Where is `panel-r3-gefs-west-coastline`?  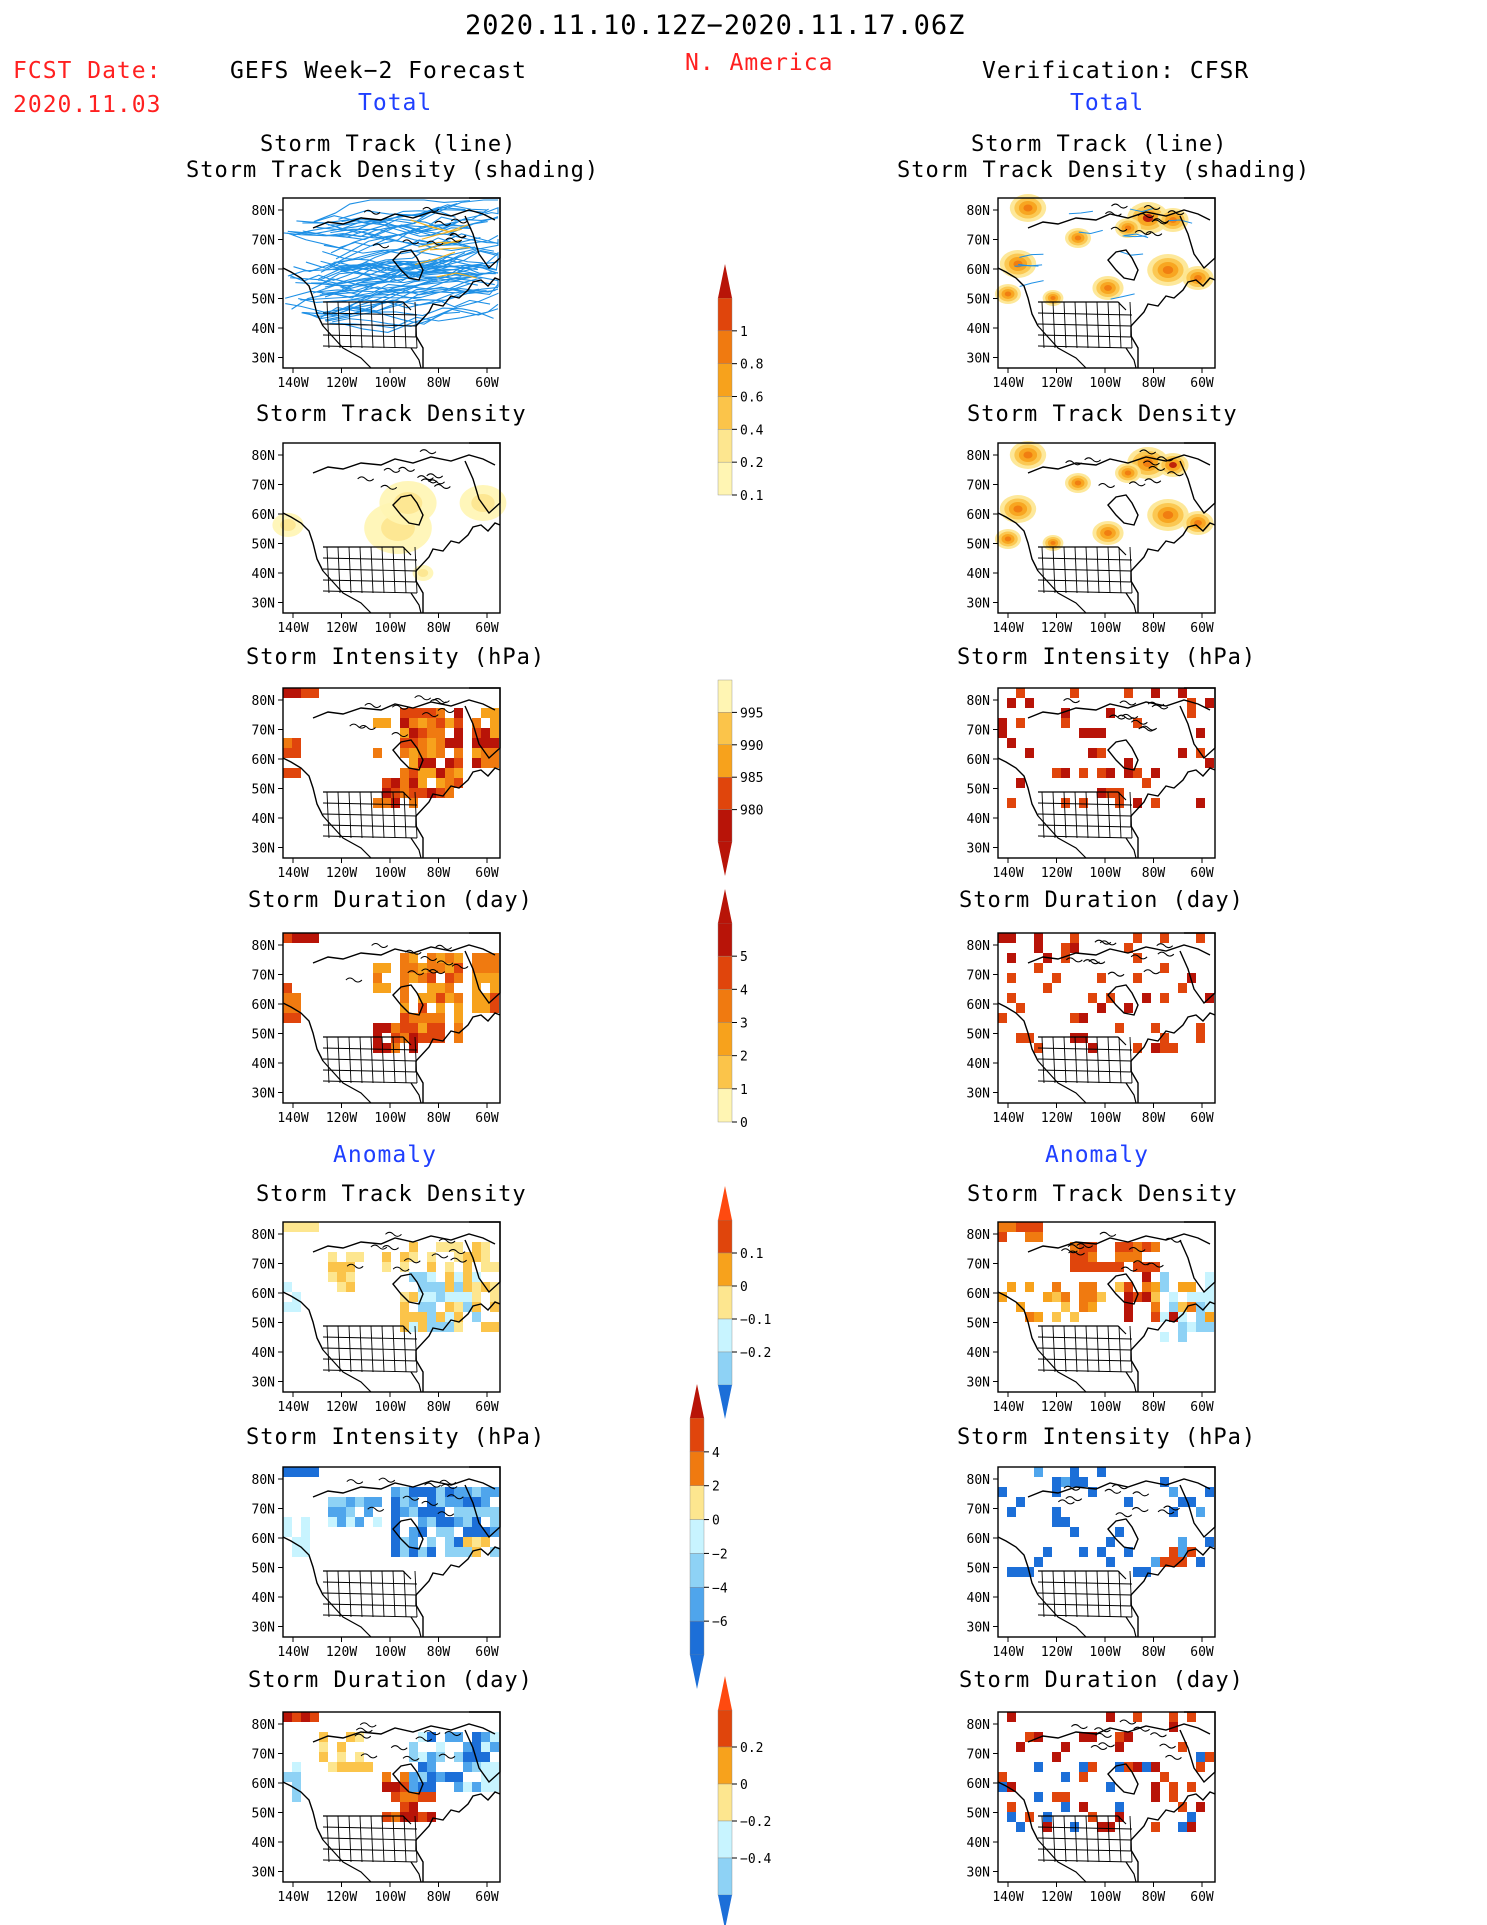
panel-r3-gefs-west-coastline is located at coordinates (303, 1032).